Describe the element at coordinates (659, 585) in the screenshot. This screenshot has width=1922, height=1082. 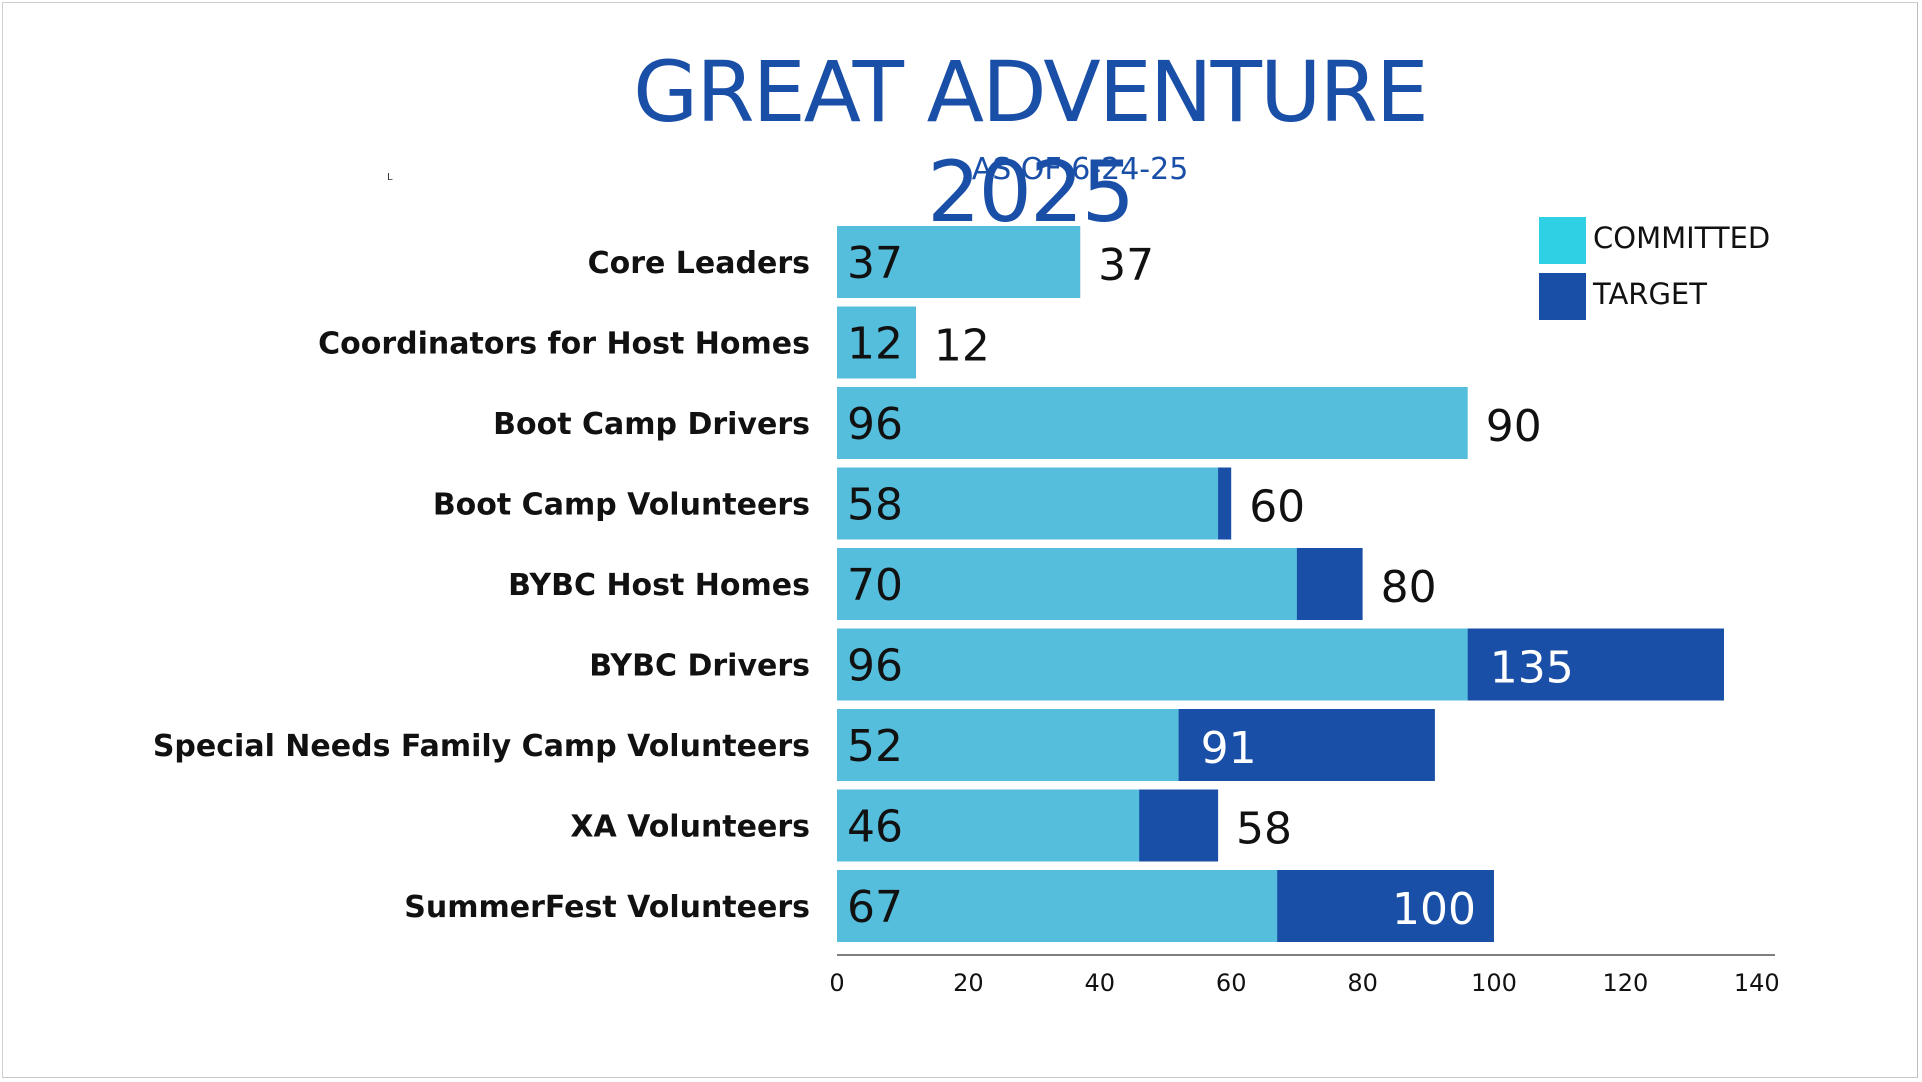
I see `category-label: BYBC Host Homes` at that location.